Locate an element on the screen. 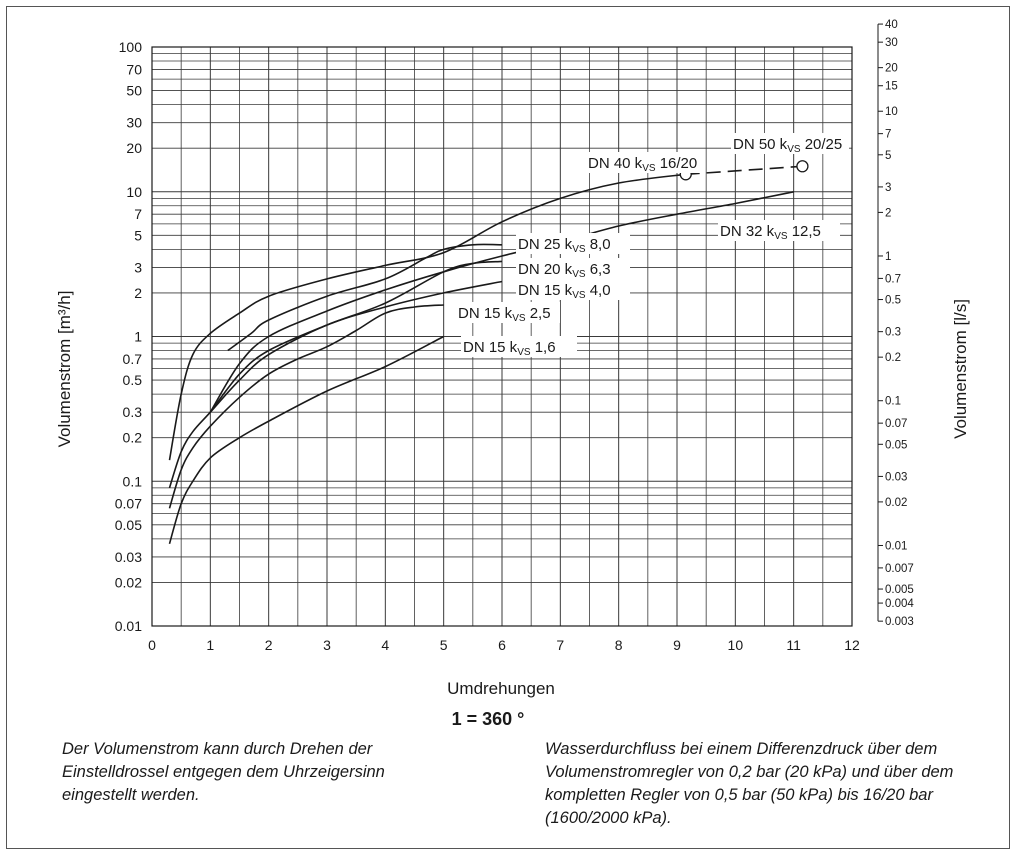 The image size is (1018, 855). x-tick-label: 8 is located at coordinates (619, 645).